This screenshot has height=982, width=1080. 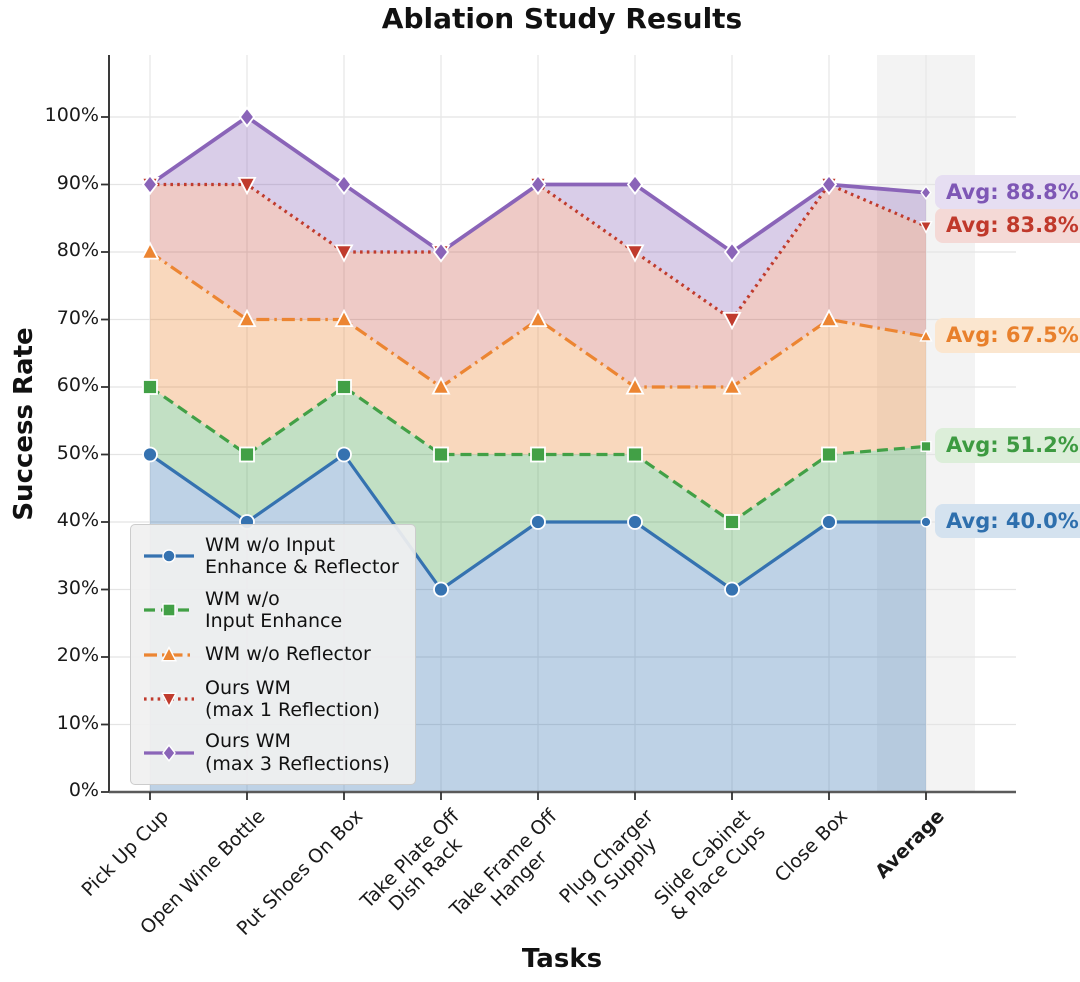 What do you see at coordinates (77, 655) in the screenshot?
I see `y-tick-label: 20%` at bounding box center [77, 655].